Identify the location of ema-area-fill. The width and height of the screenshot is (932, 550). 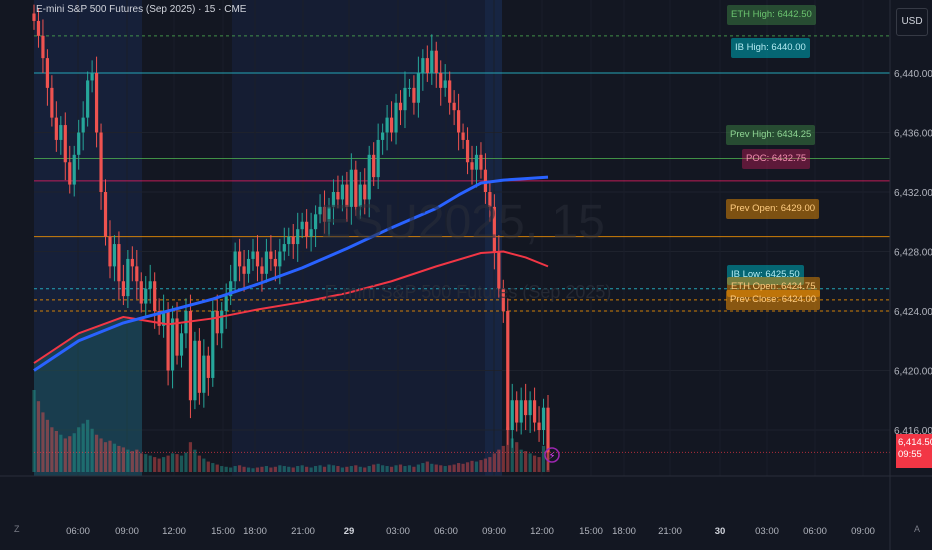
(88, 396).